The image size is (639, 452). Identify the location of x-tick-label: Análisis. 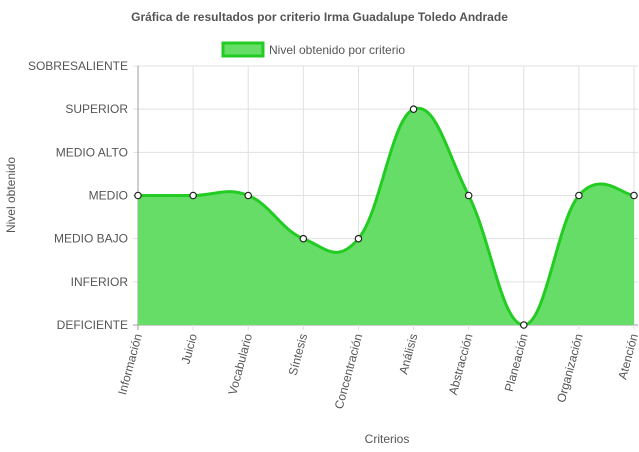
(408, 354).